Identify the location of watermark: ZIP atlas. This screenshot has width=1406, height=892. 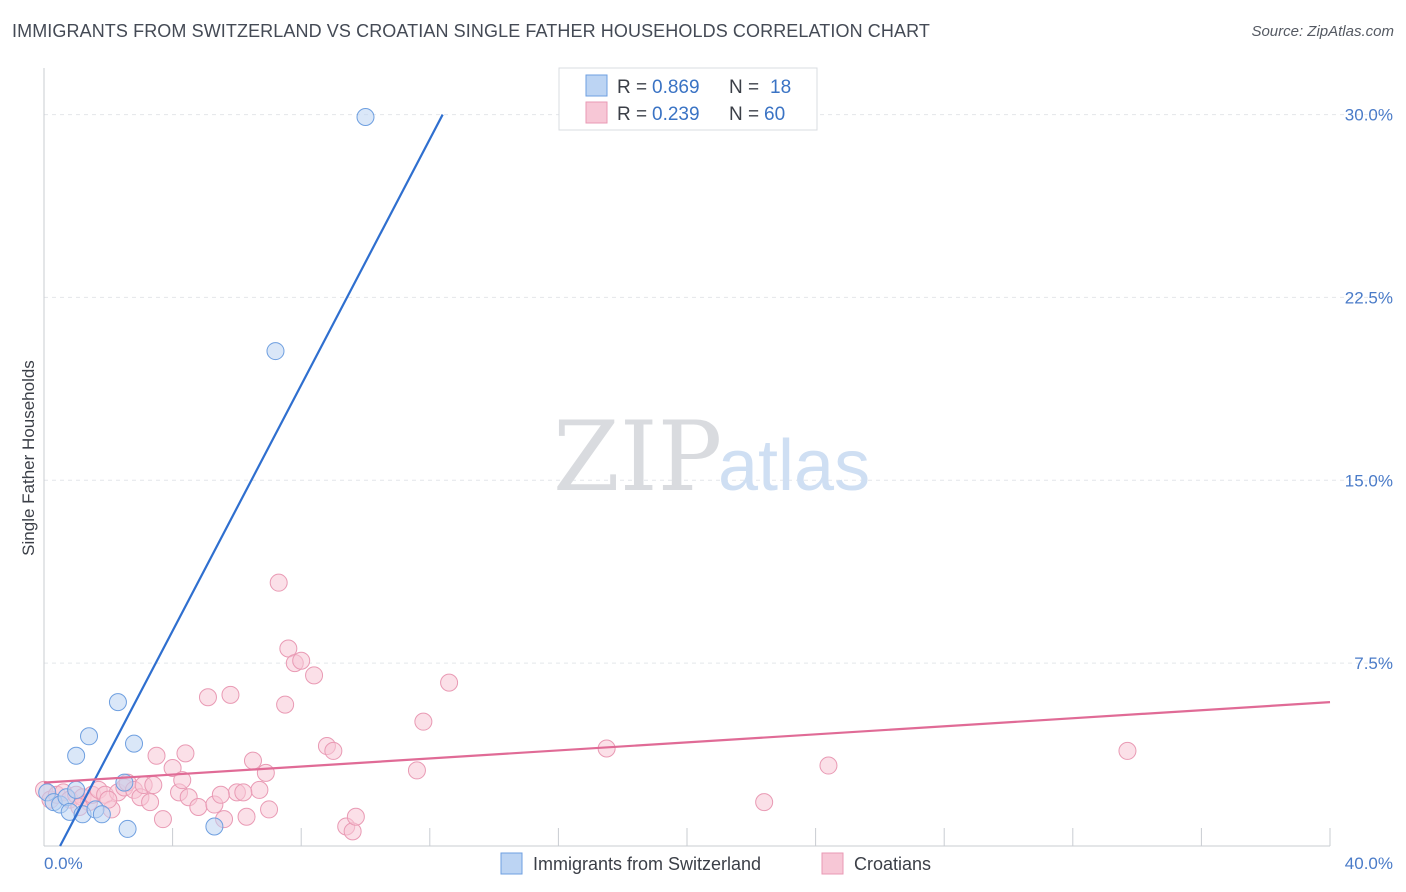
(711, 457).